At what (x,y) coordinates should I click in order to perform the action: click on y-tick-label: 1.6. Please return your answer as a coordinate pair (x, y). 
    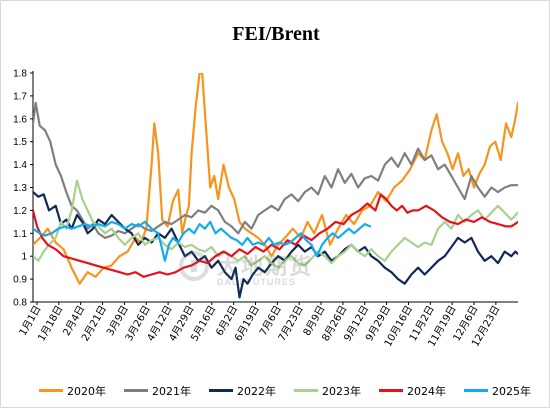
    Looking at the image, I should click on (20, 119).